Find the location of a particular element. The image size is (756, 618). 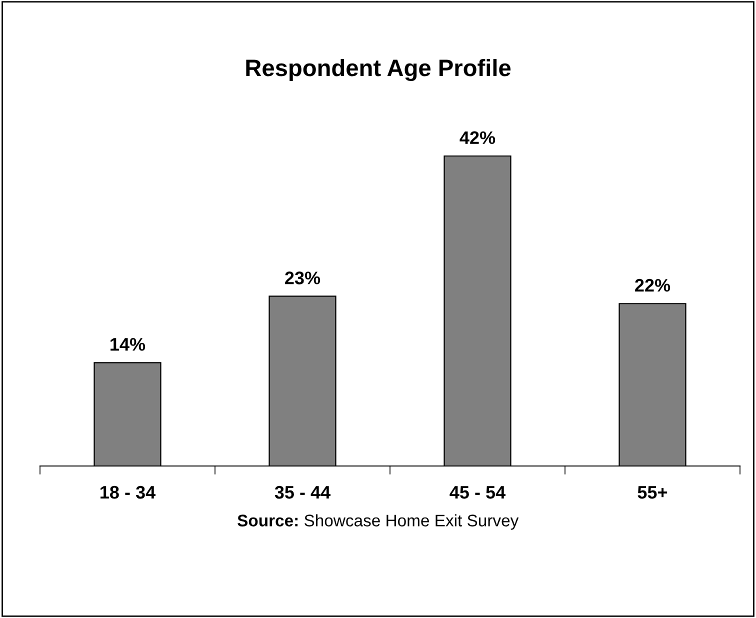

chart-title: Respondent Age Profile is located at coordinates (378, 70).